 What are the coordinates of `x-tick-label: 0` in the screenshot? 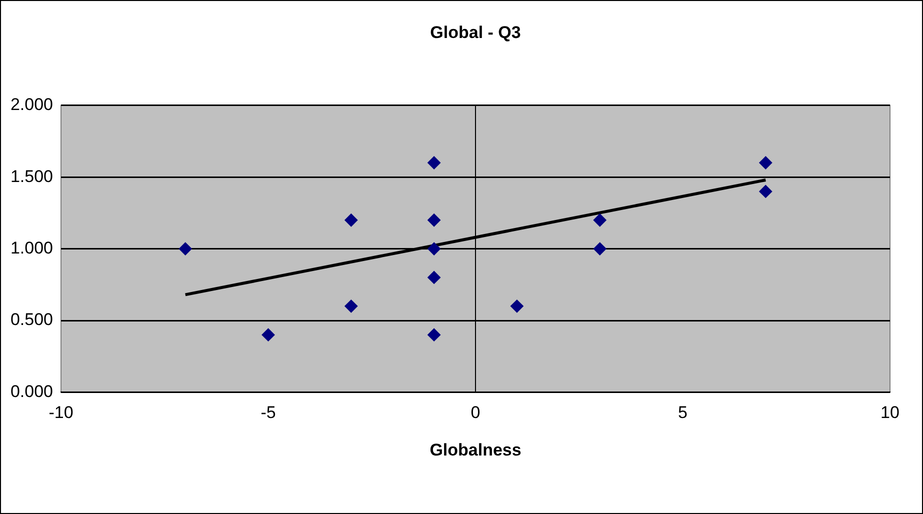 It's located at (475, 412).